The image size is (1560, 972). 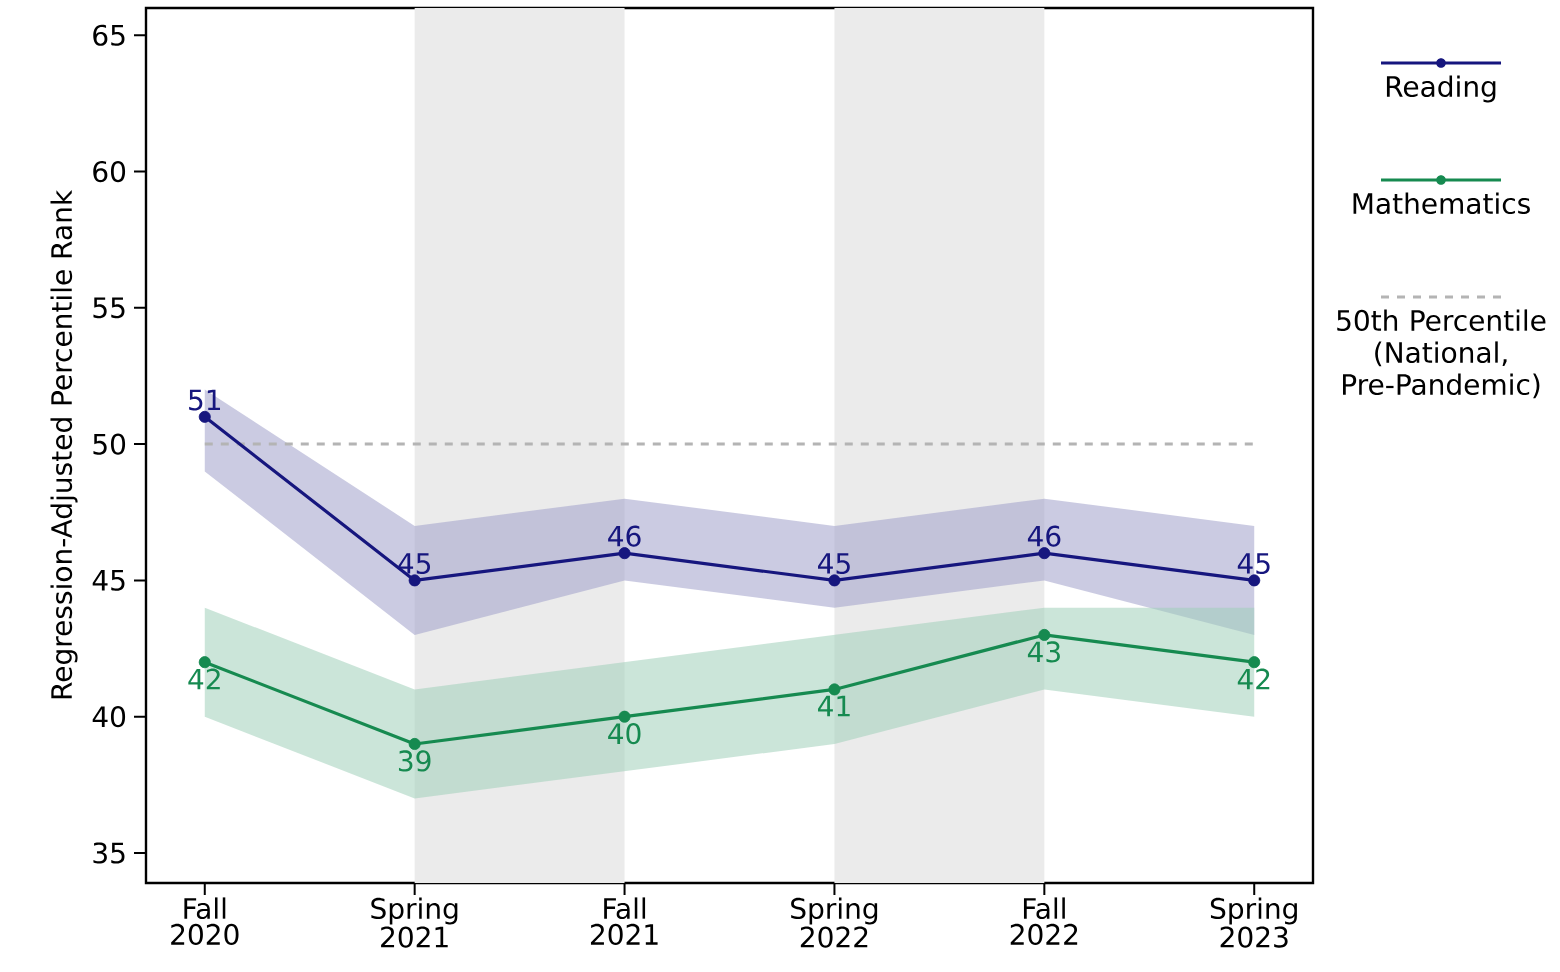 What do you see at coordinates (834, 922) in the screenshot?
I see `x-tick-label: Spring 2022` at bounding box center [834, 922].